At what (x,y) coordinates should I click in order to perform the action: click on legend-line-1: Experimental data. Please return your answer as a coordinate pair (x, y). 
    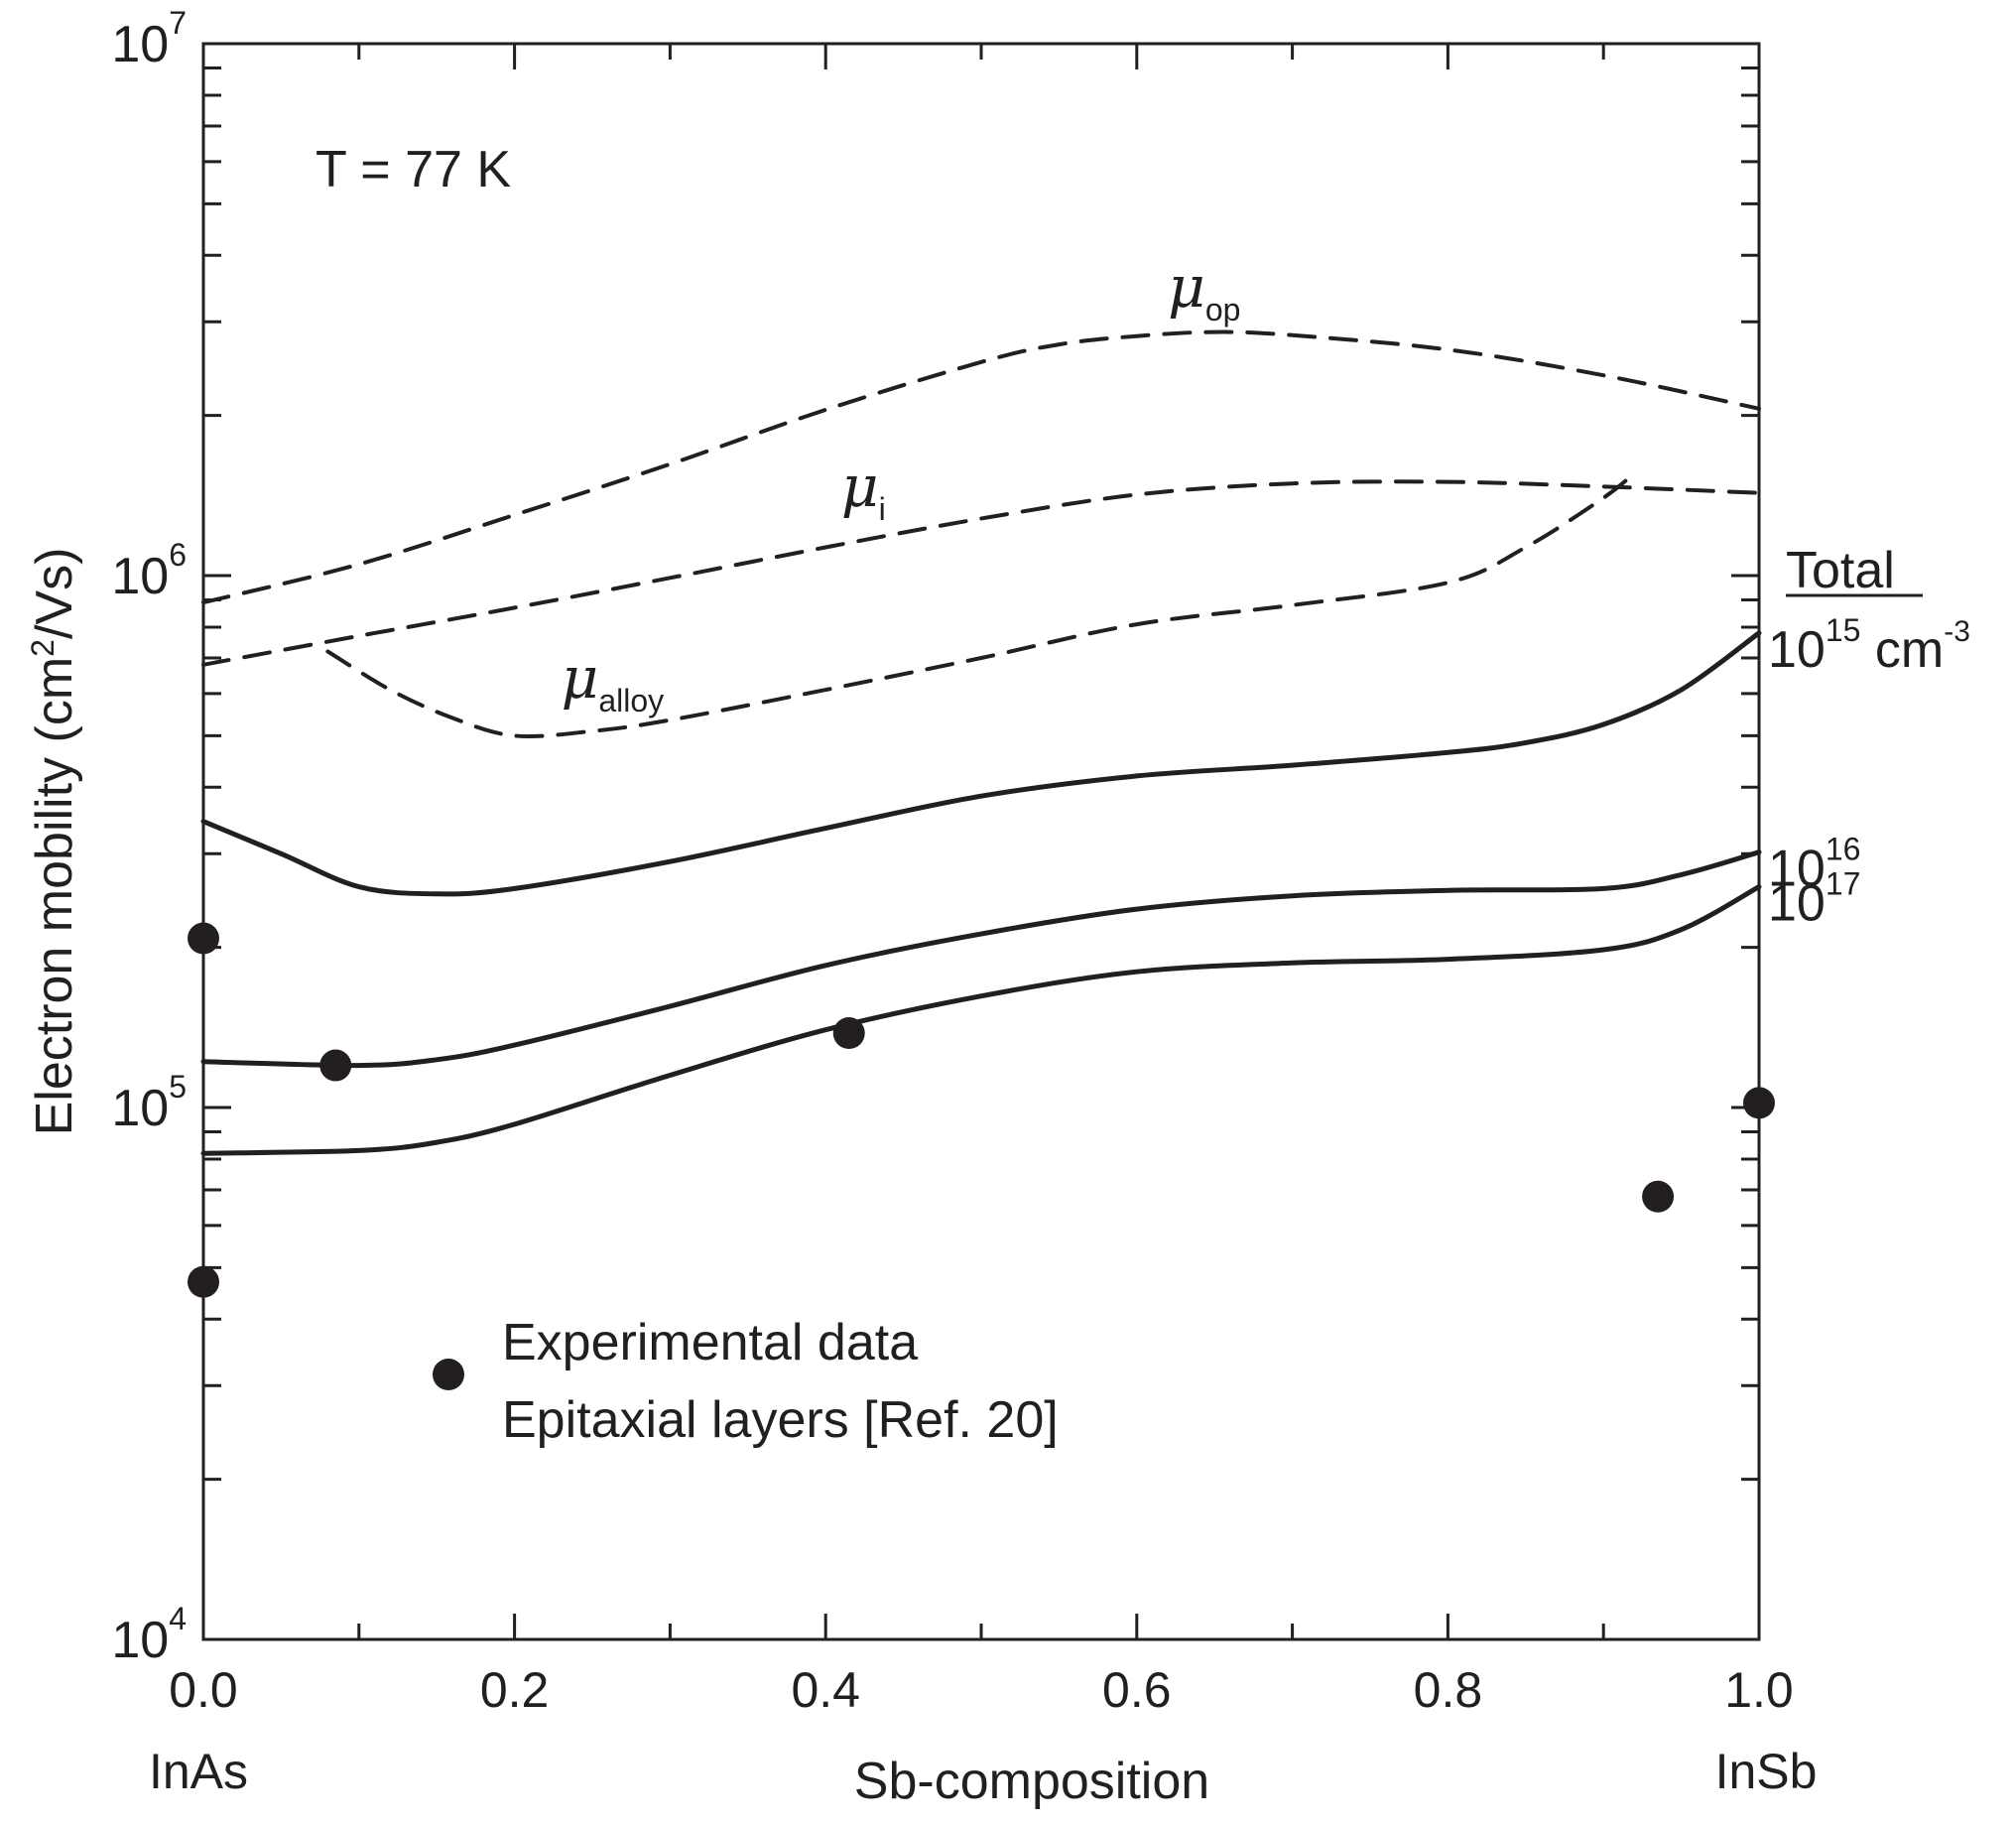
    Looking at the image, I should click on (710, 1342).